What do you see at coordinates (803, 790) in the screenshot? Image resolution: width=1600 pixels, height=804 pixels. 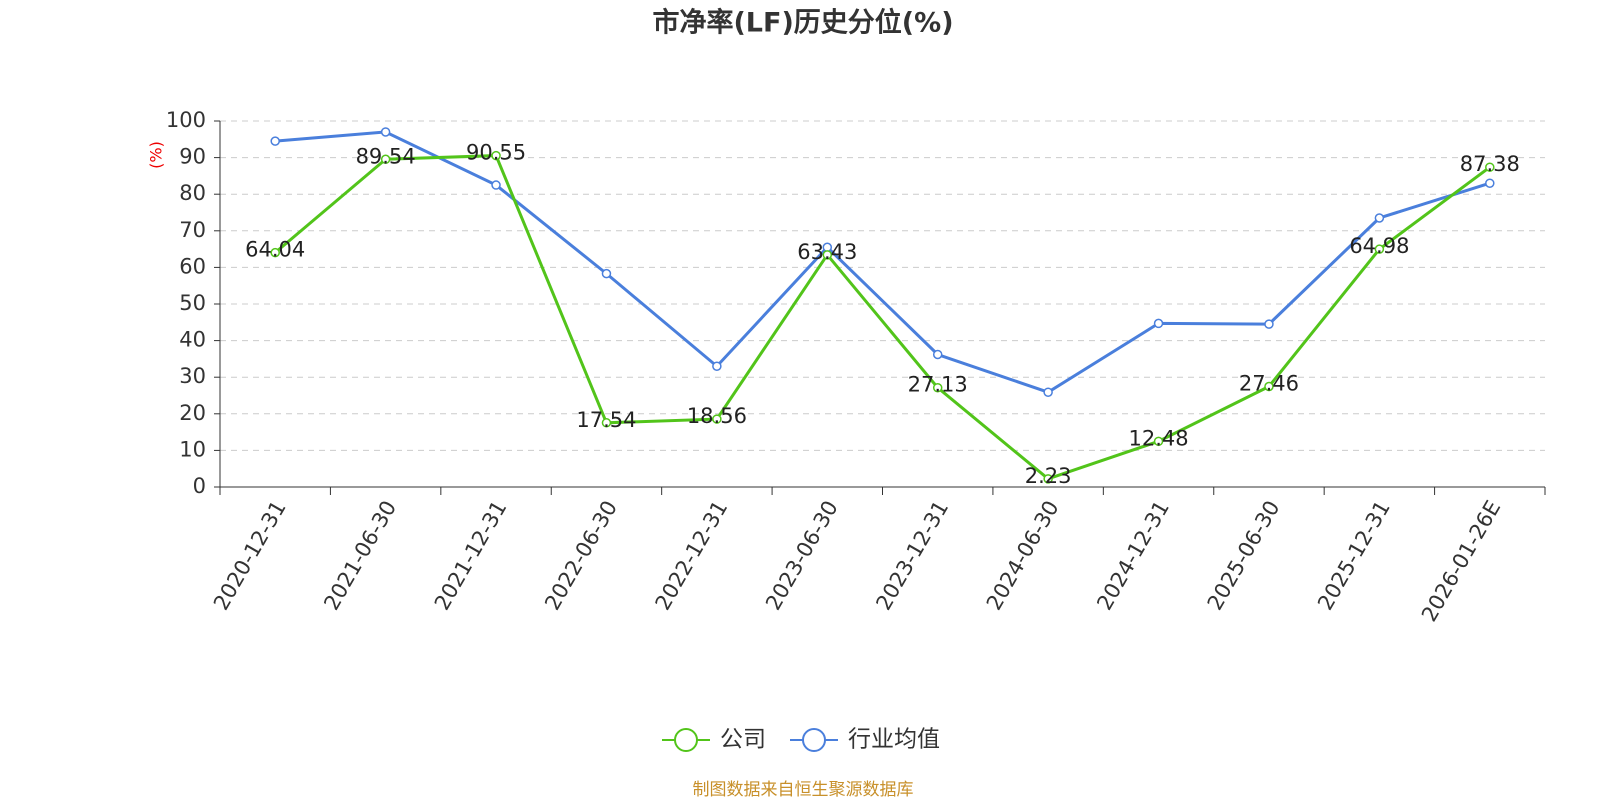 I see `footer: 制图数据来自恒生聚源数据库` at bounding box center [803, 790].